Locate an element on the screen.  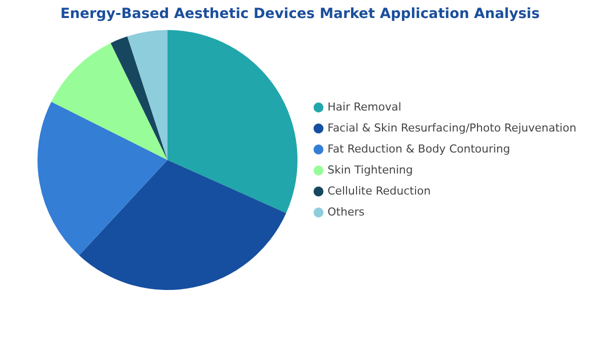
legend-label: Skin Tightening is located at coordinates (370, 169).